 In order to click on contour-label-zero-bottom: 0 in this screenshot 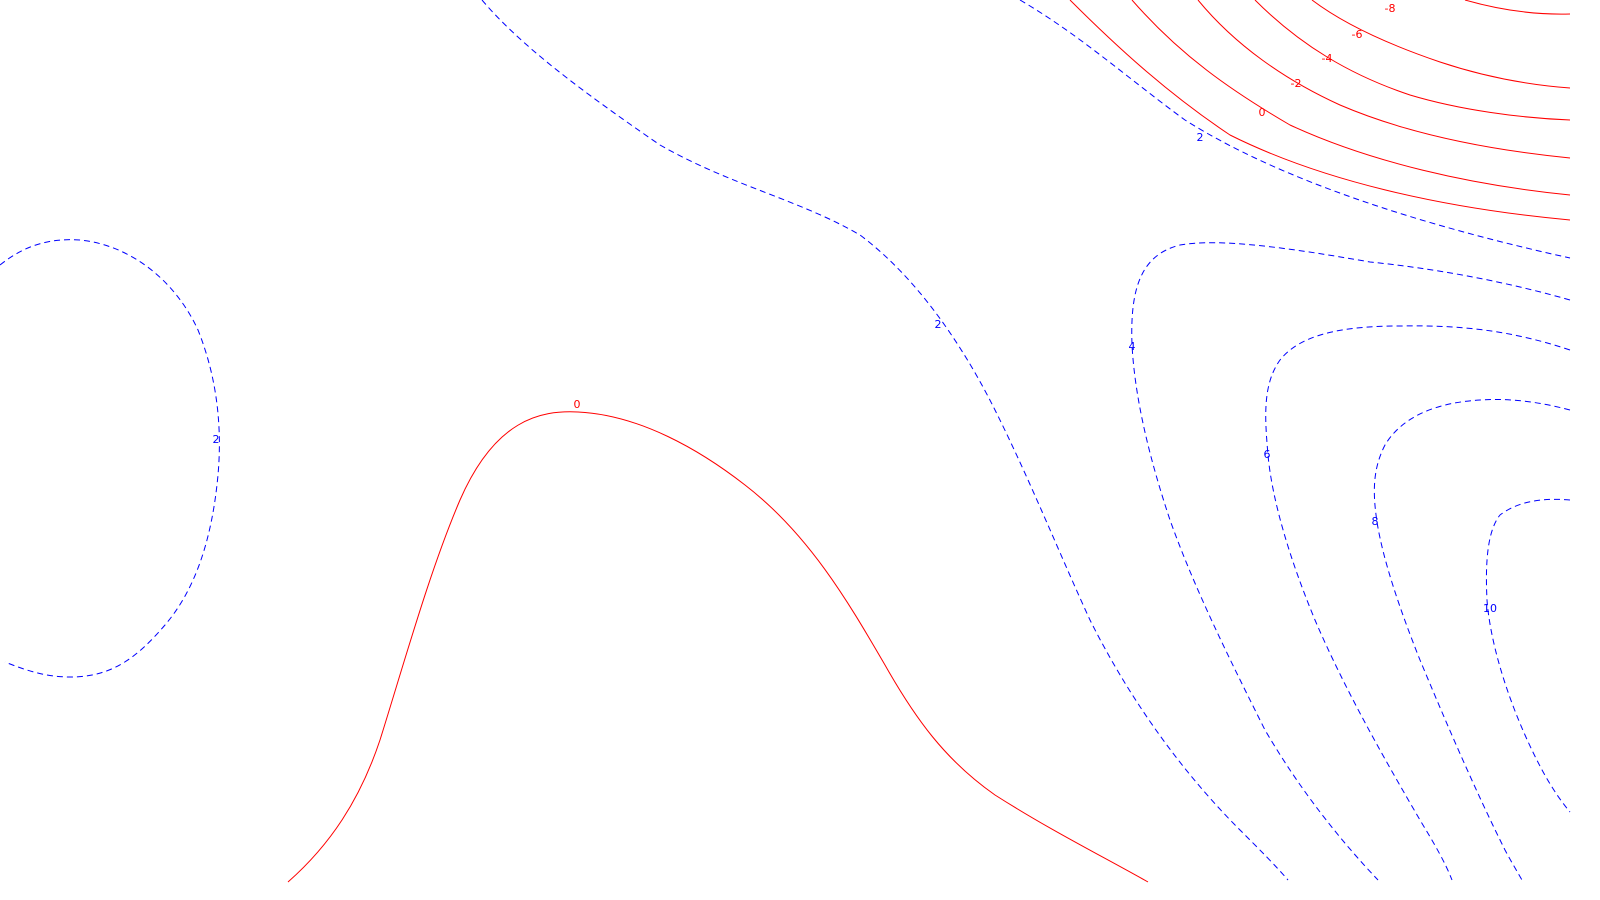, I will do `click(577, 404)`.